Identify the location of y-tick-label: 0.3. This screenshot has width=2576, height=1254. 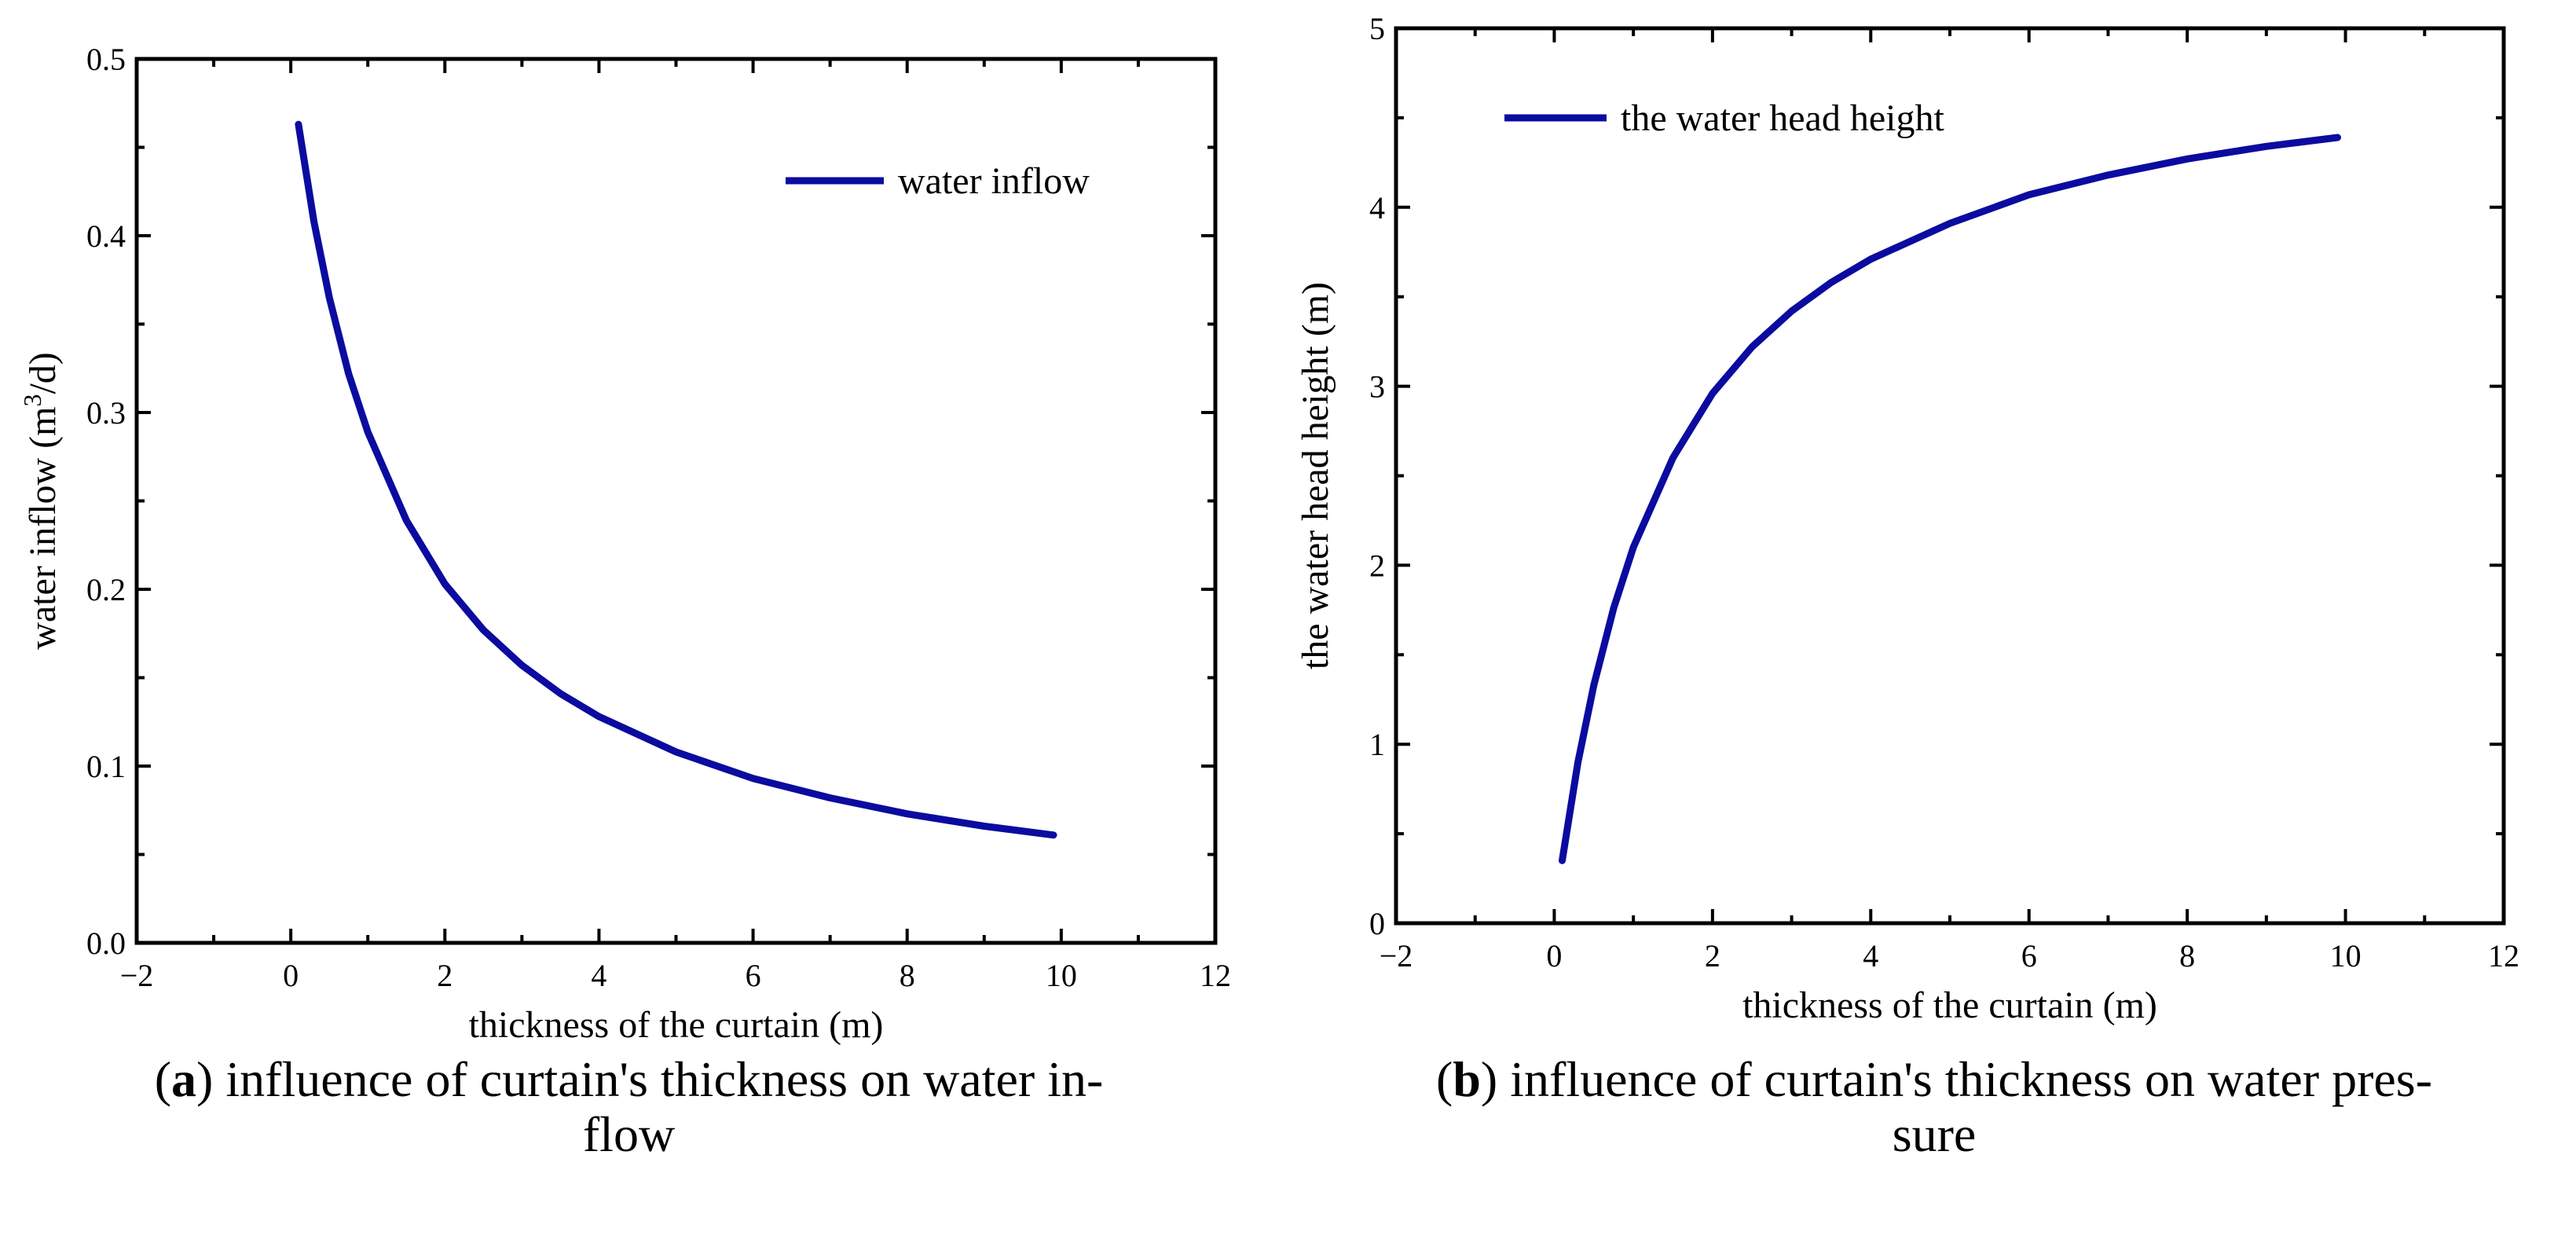
(106, 413).